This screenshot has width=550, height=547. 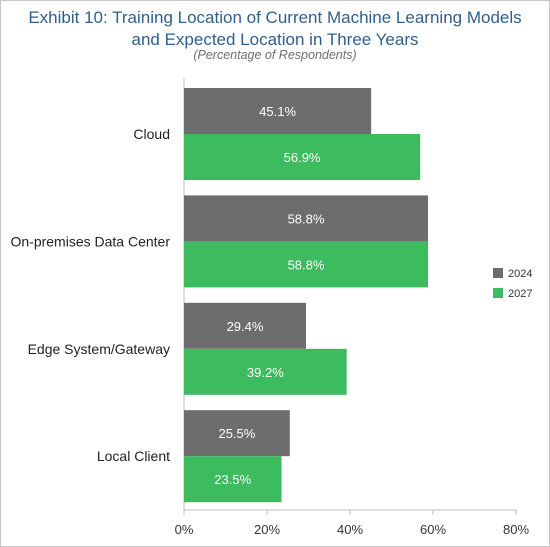 What do you see at coordinates (520, 294) in the screenshot?
I see `legend-label: 2027` at bounding box center [520, 294].